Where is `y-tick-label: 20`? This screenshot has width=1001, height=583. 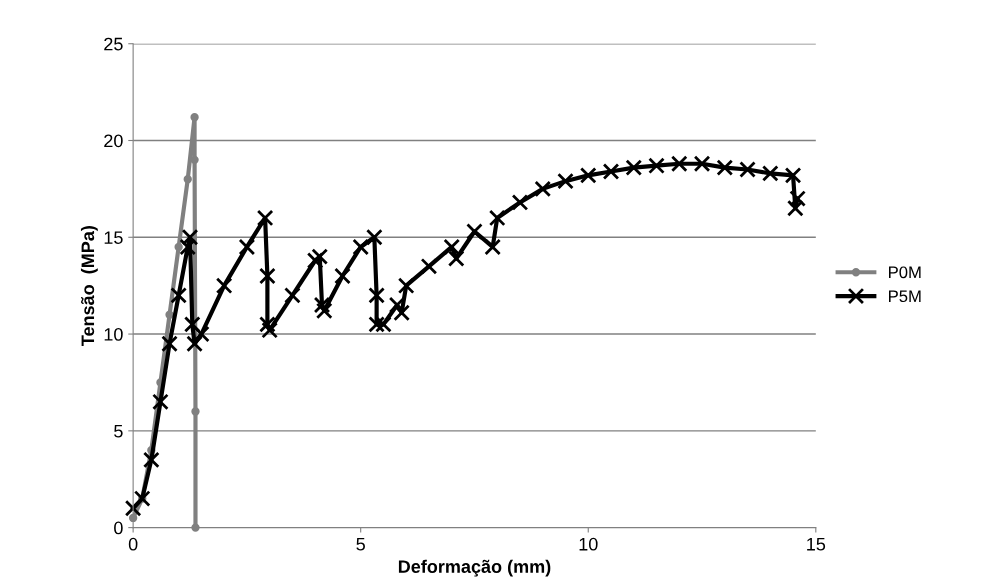 y-tick-label: 20 is located at coordinates (113, 141).